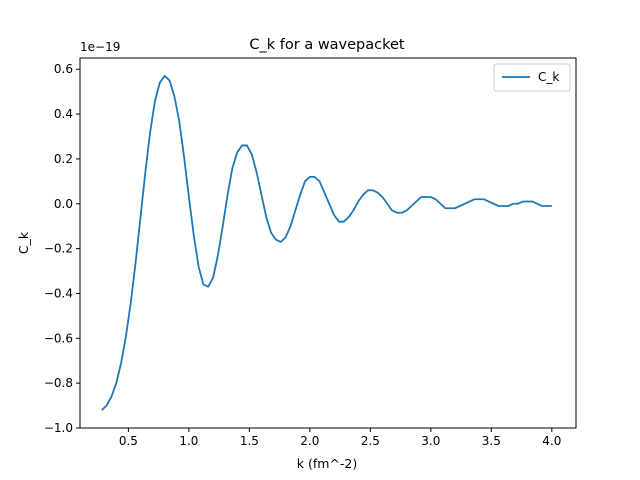  I want to click on y-axis-label: C_k, so click(23, 242).